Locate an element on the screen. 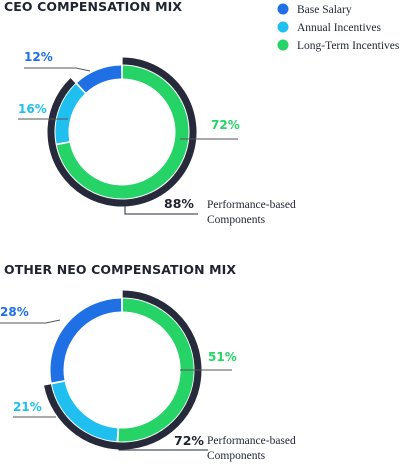 This screenshot has height=464, width=400. ceo-chart-title: CEO COMPENSATION MIX is located at coordinates (93, 7).